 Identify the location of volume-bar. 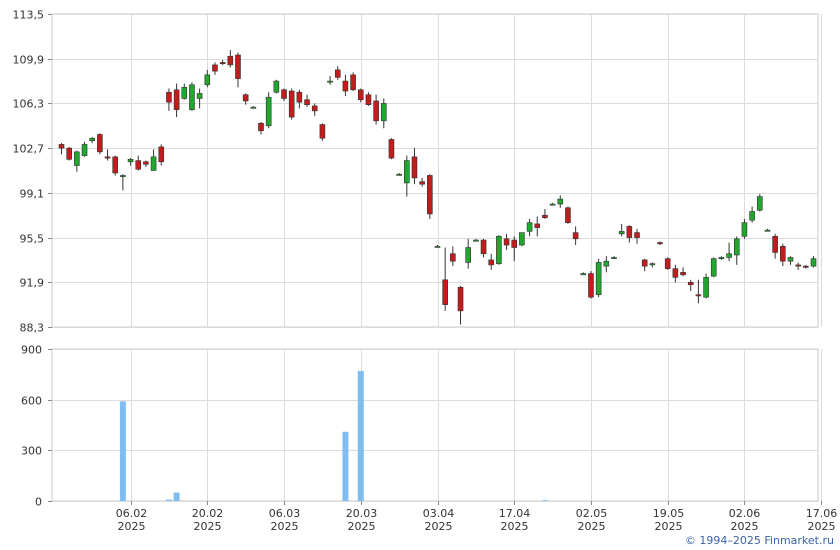
(168, 500).